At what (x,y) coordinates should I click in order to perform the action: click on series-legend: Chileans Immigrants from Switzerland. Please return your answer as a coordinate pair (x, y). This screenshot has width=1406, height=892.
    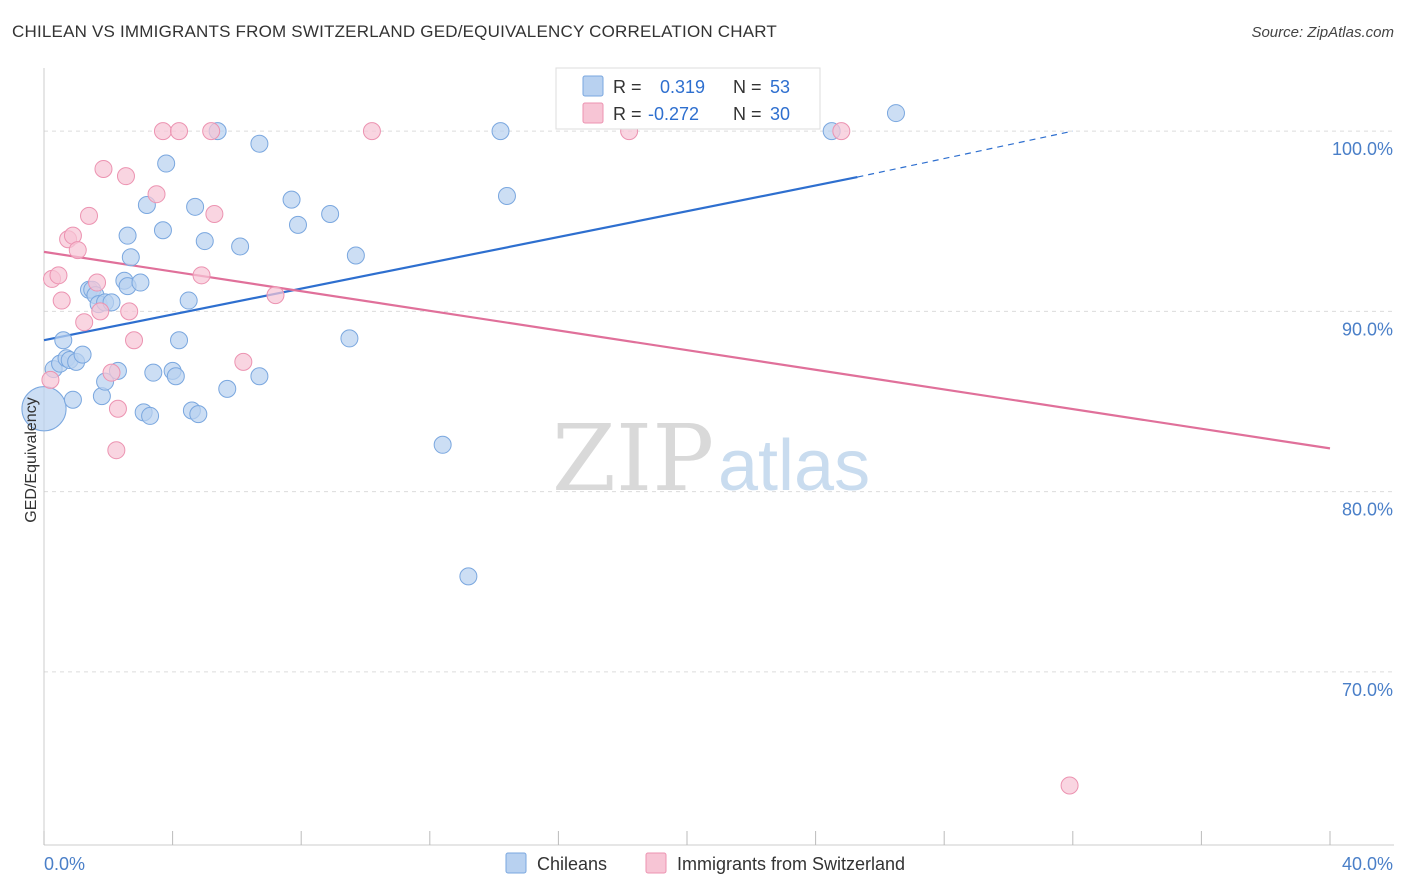
    Looking at the image, I should click on (705, 863).